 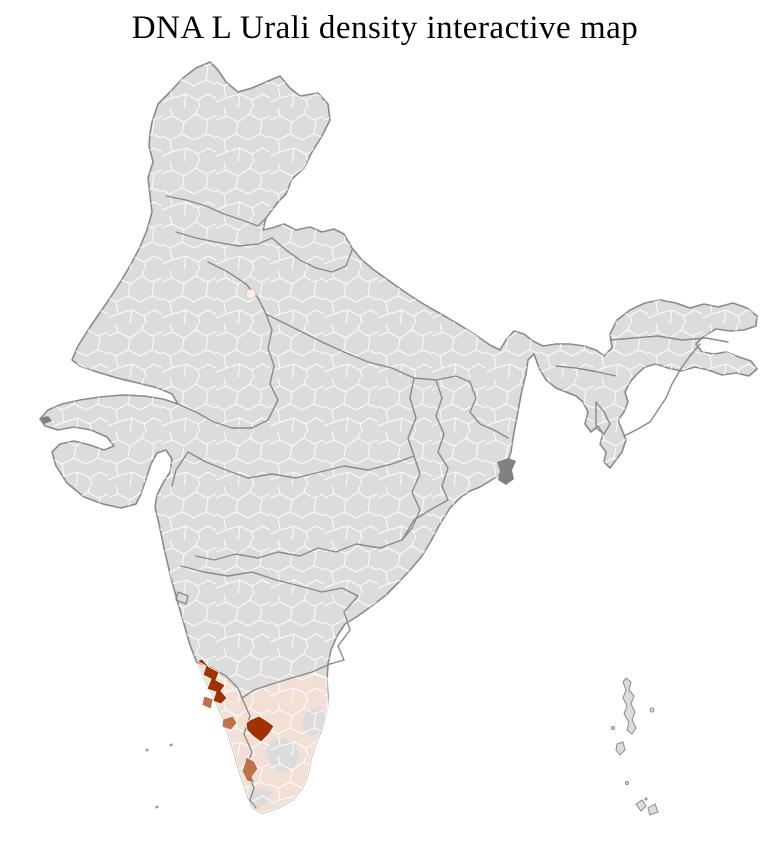 What do you see at coordinates (207, 702) in the screenshot?
I see `district-medium-density-coastal` at bounding box center [207, 702].